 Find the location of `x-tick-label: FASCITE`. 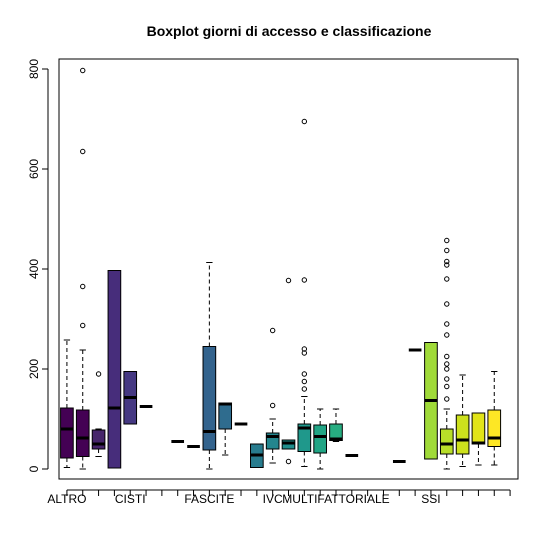

x-tick-label: FASCITE is located at coordinates (209, 499).